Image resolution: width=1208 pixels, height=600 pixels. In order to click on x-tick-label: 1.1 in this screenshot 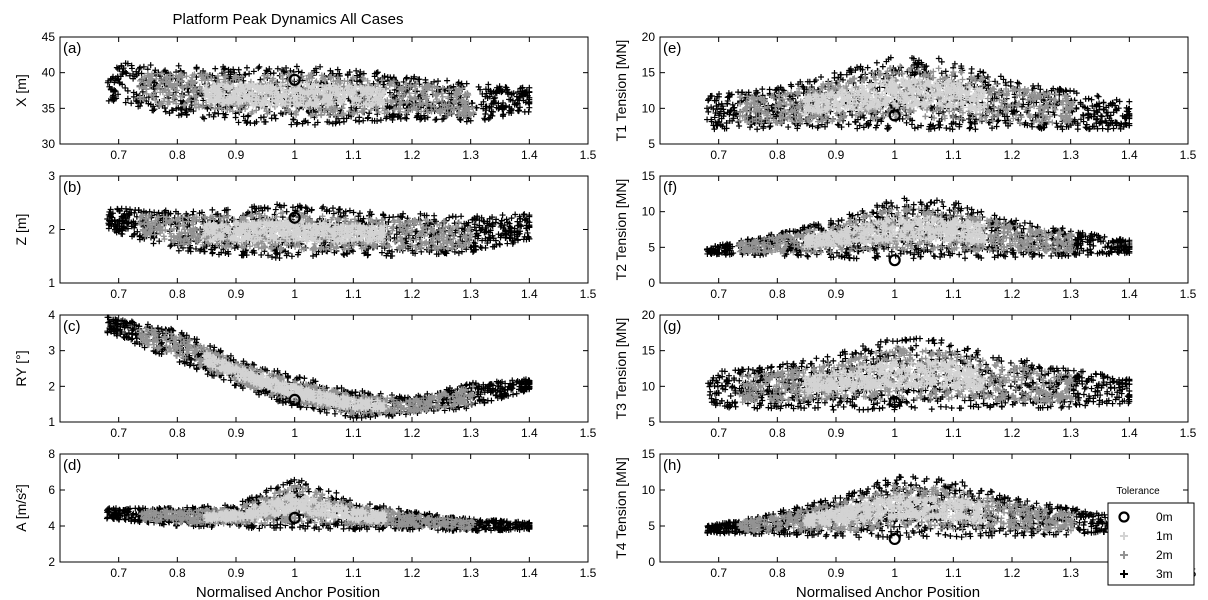, I will do `click(353, 294)`.